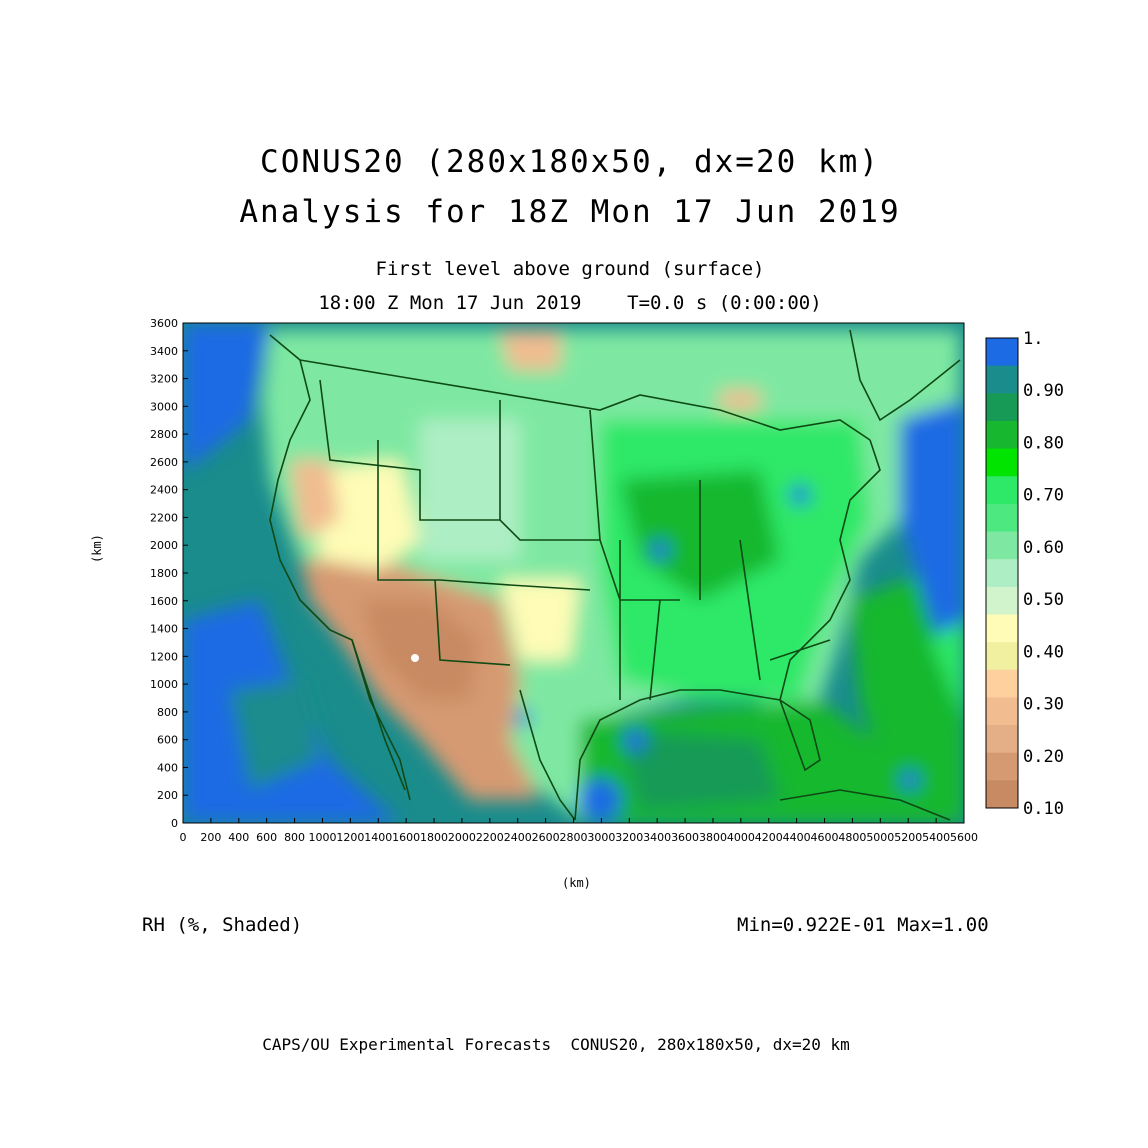  What do you see at coordinates (908, 837) in the screenshot?
I see `x-tick-label: 5200` at bounding box center [908, 837].